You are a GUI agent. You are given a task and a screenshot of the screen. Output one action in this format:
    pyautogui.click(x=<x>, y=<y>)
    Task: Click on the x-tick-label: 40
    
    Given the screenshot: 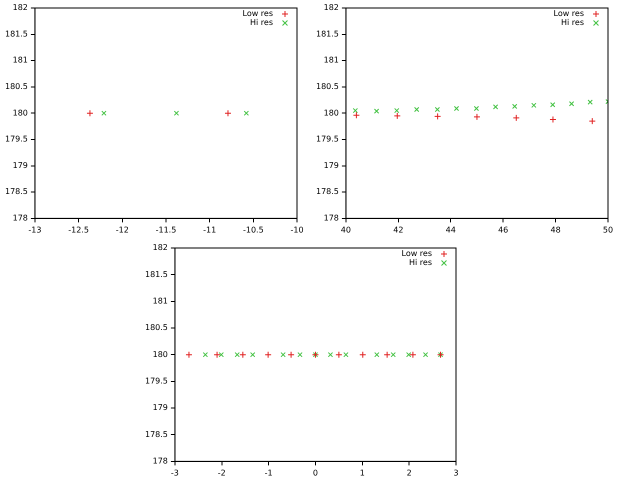 What is the action you would take?
    pyautogui.click(x=345, y=229)
    